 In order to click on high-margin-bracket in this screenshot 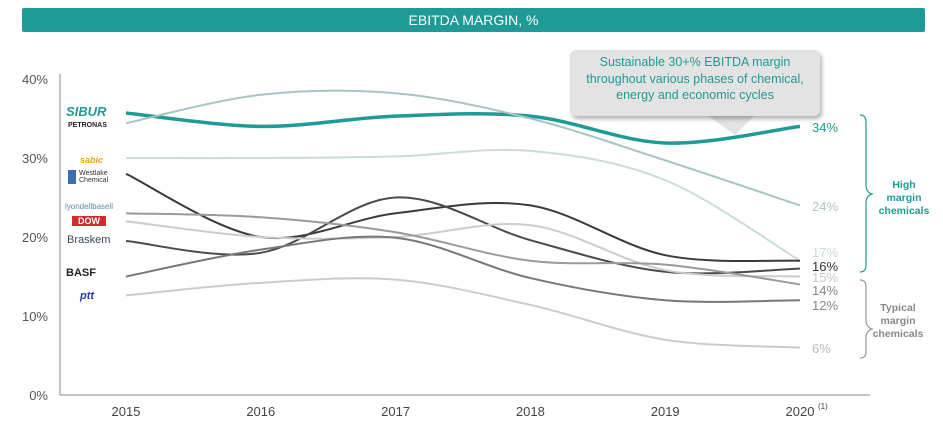, I will do `click(866, 193)`.